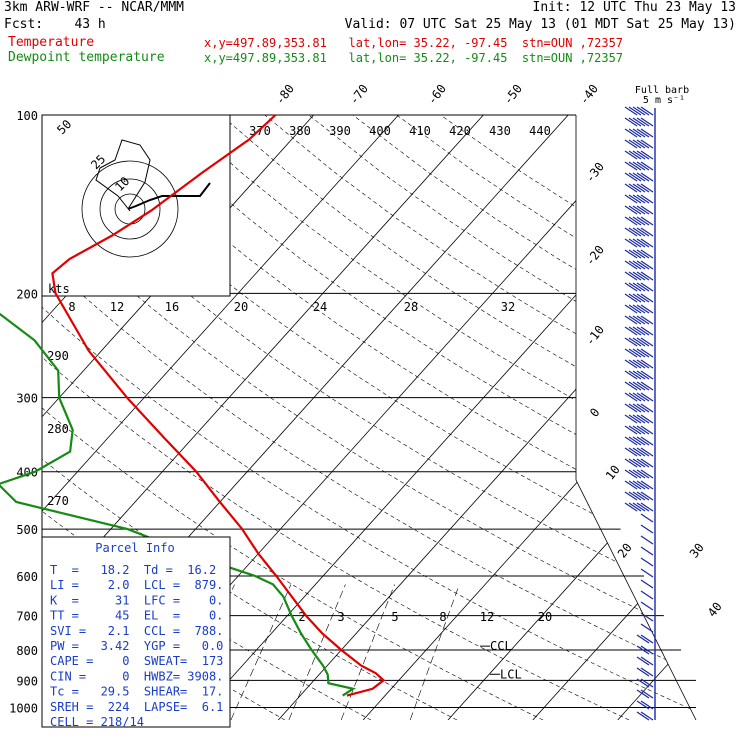 Image resolution: width=740 pixels, height=740 pixels. What do you see at coordinates (589, 95) in the screenshot?
I see `isotherm-label: -40` at bounding box center [589, 95].